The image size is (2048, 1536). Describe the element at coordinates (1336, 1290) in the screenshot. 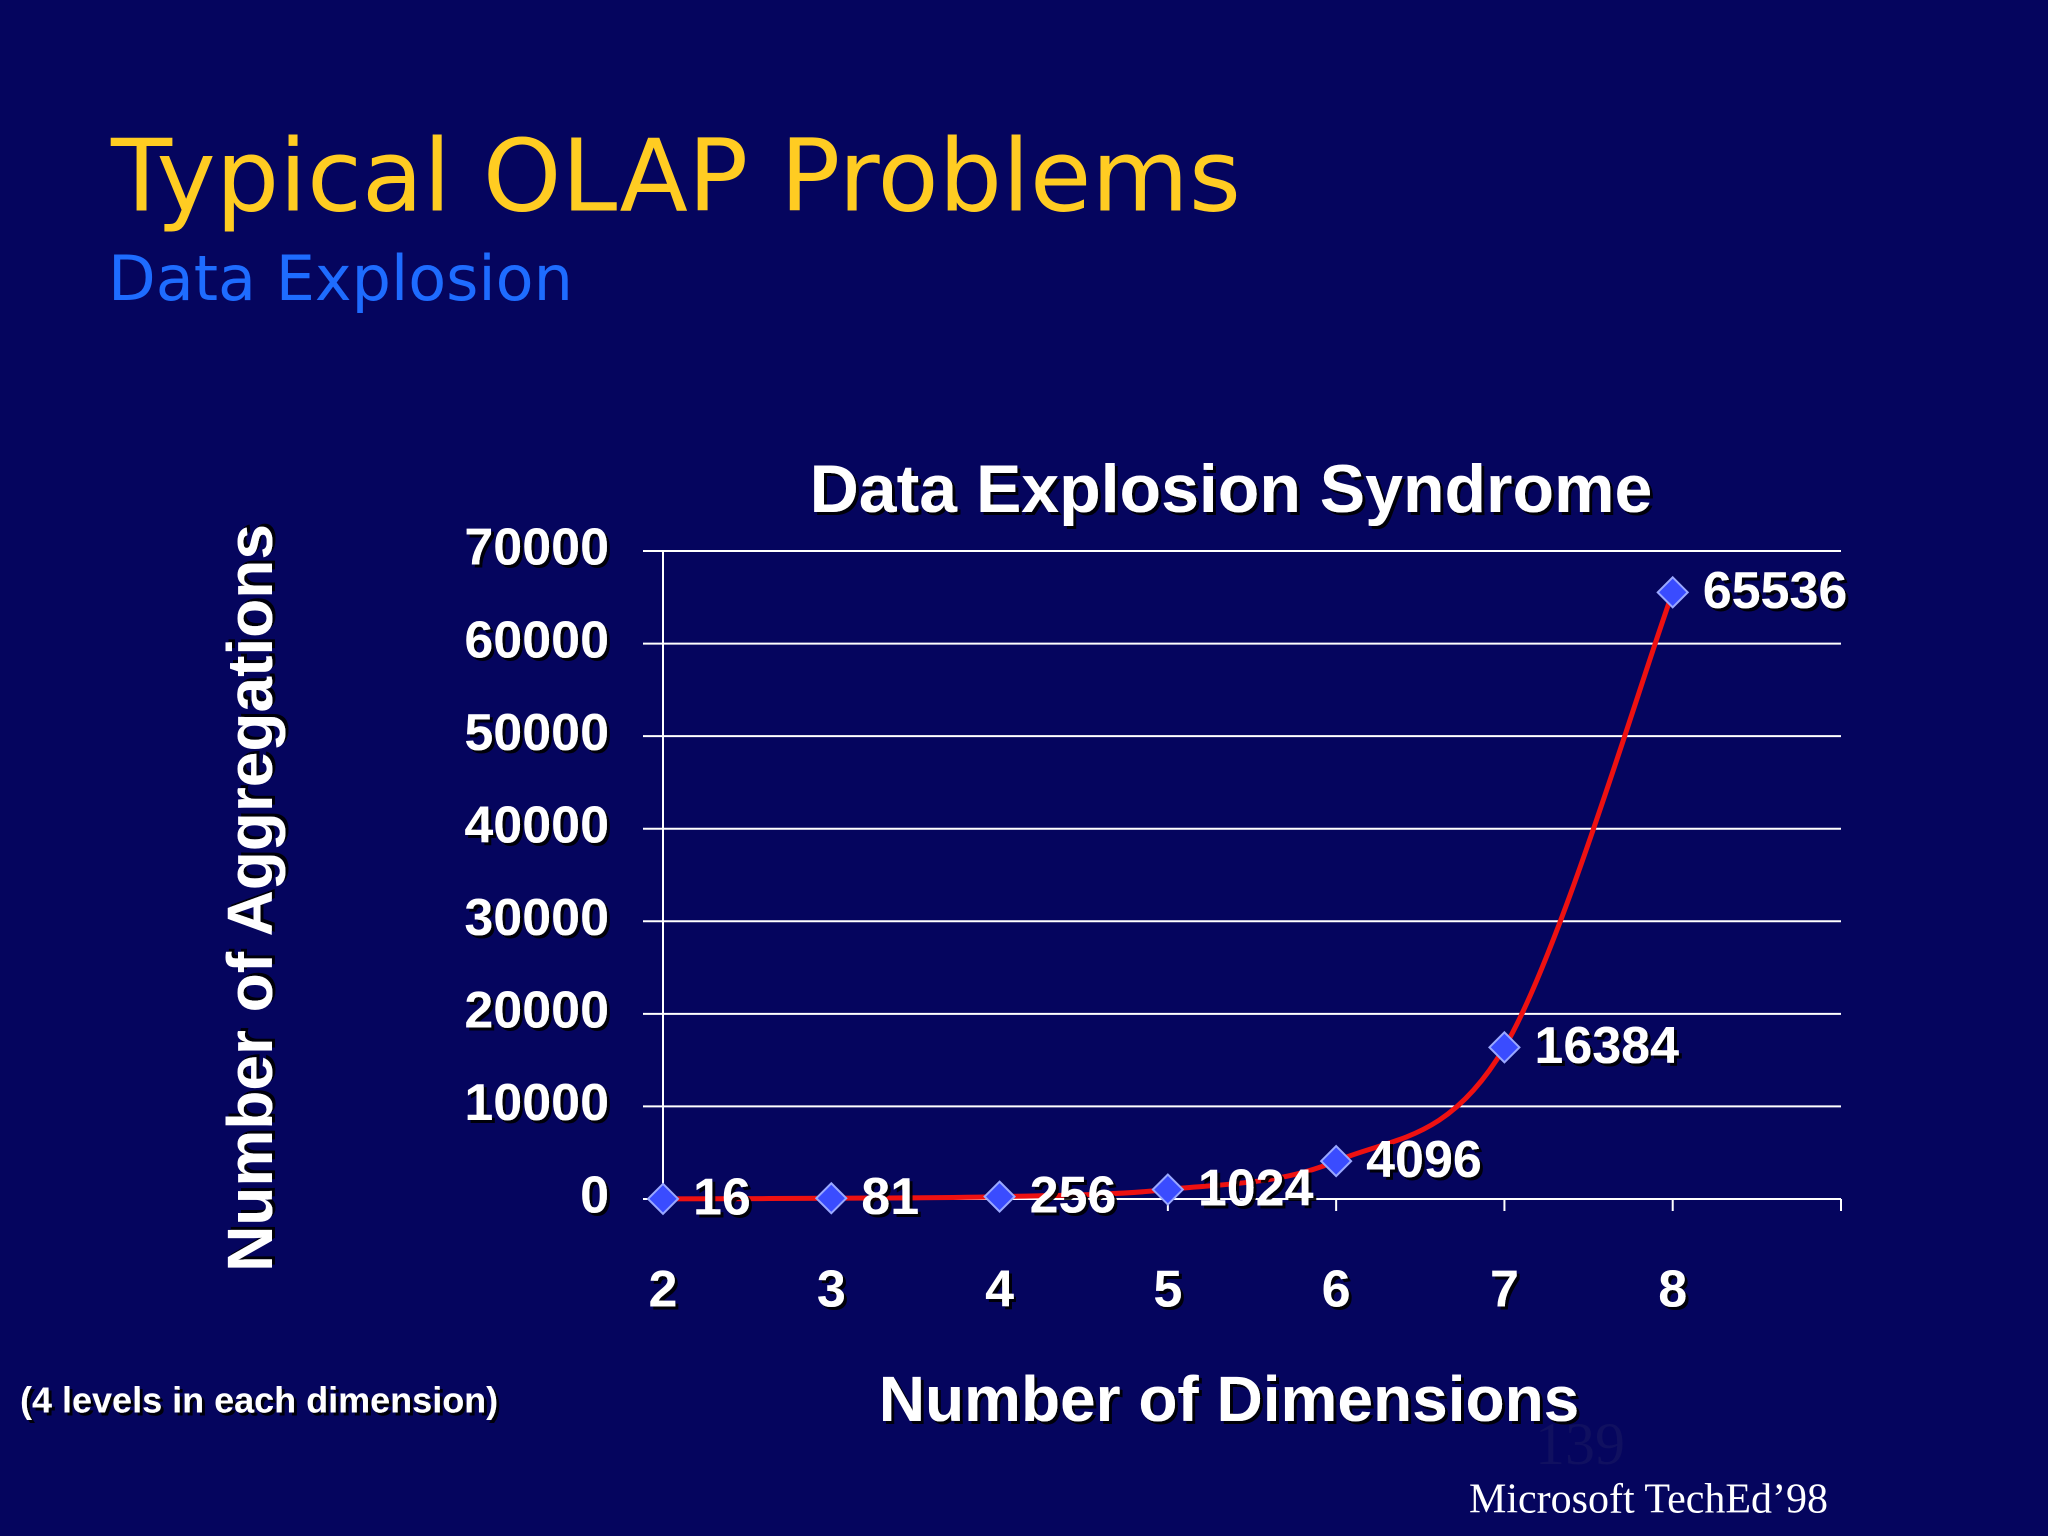

I see `x-tick-label: 6` at that location.